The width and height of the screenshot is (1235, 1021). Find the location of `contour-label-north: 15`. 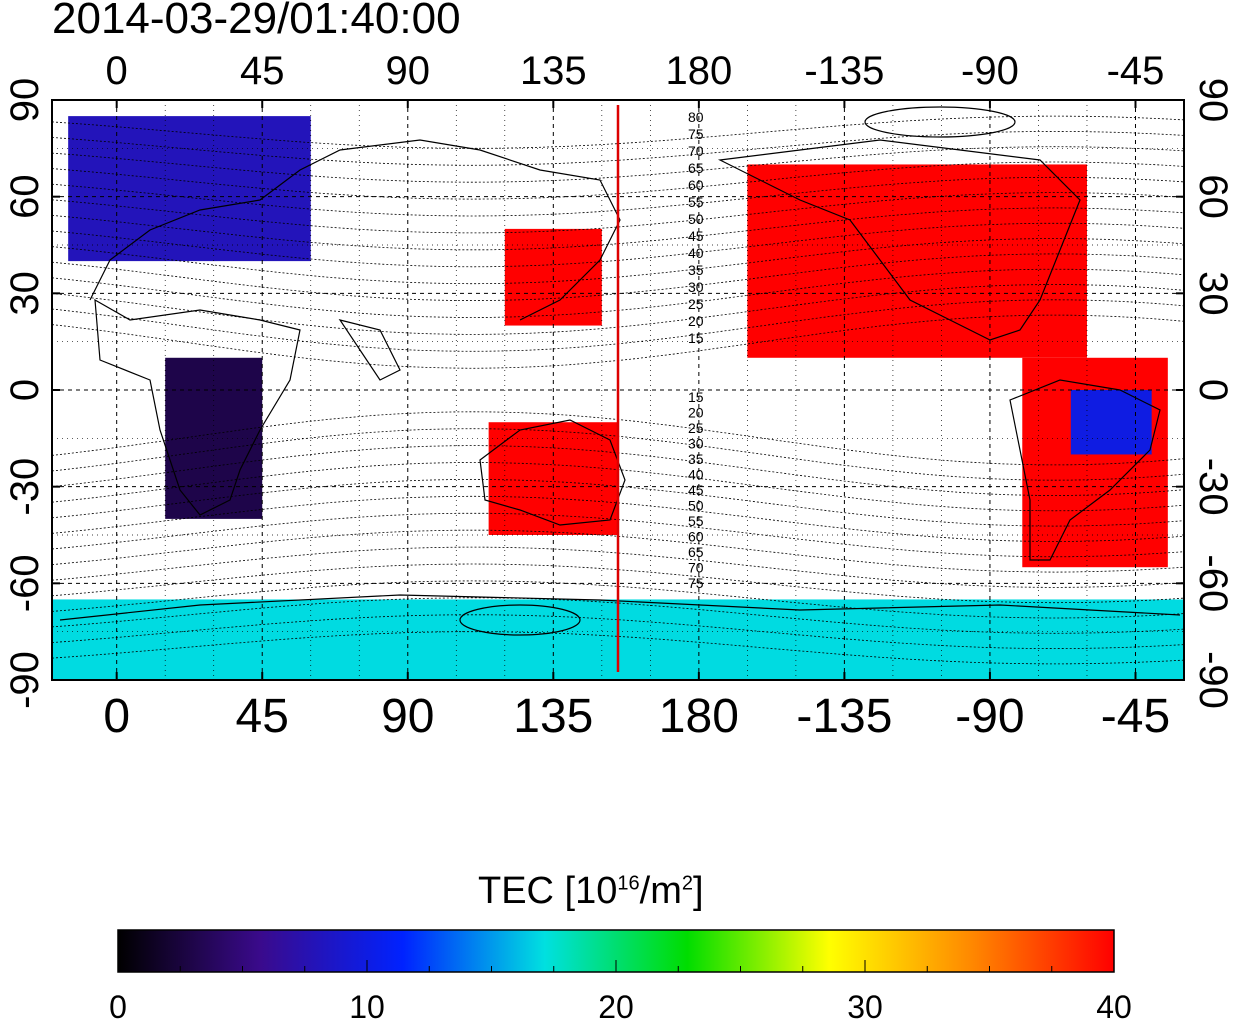

contour-label-north: 15 is located at coordinates (696, 338).